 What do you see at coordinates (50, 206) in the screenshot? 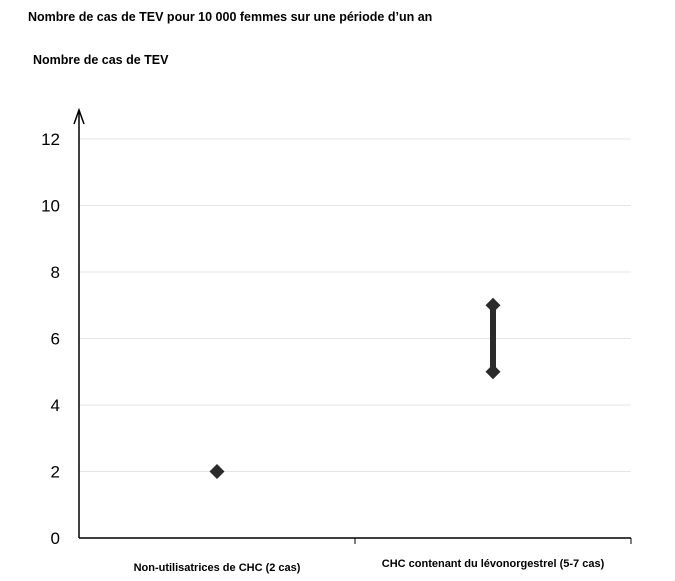
I see `y-tick-label: 10` at bounding box center [50, 206].